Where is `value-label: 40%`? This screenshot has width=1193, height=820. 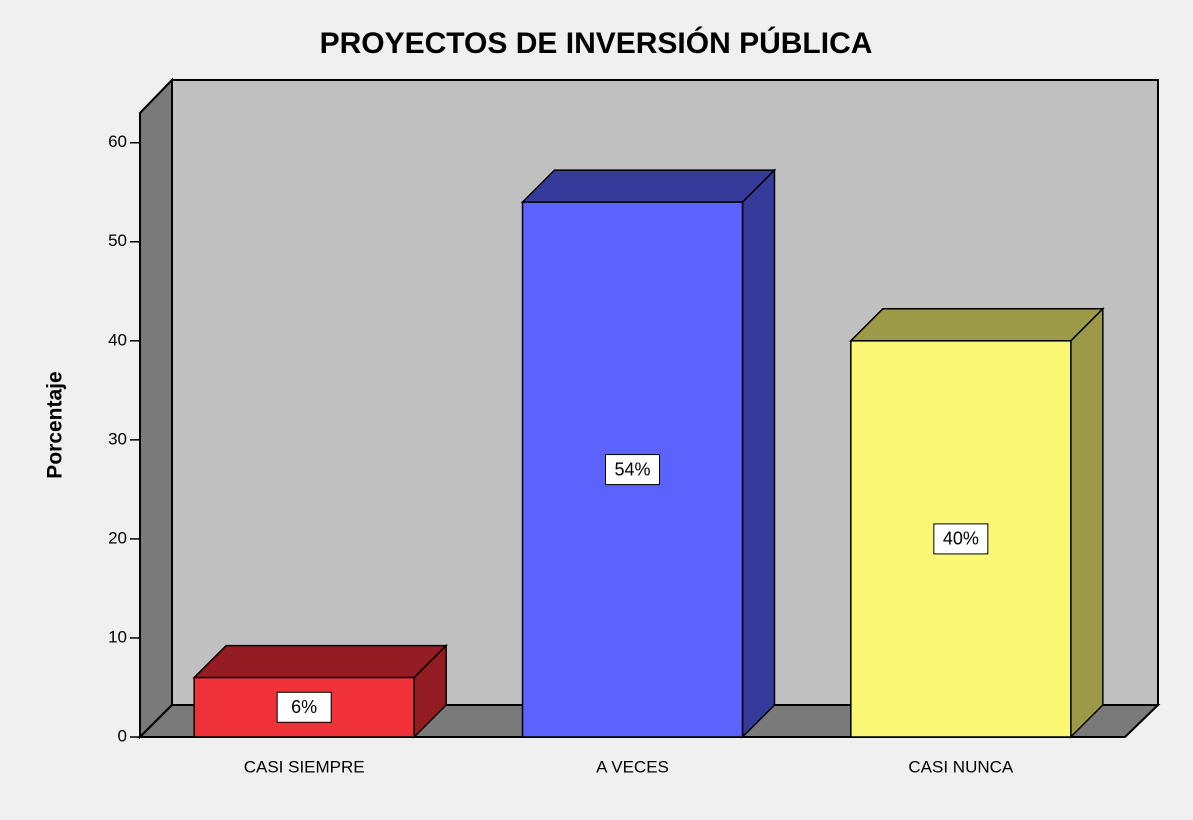 value-label: 40% is located at coordinates (961, 539).